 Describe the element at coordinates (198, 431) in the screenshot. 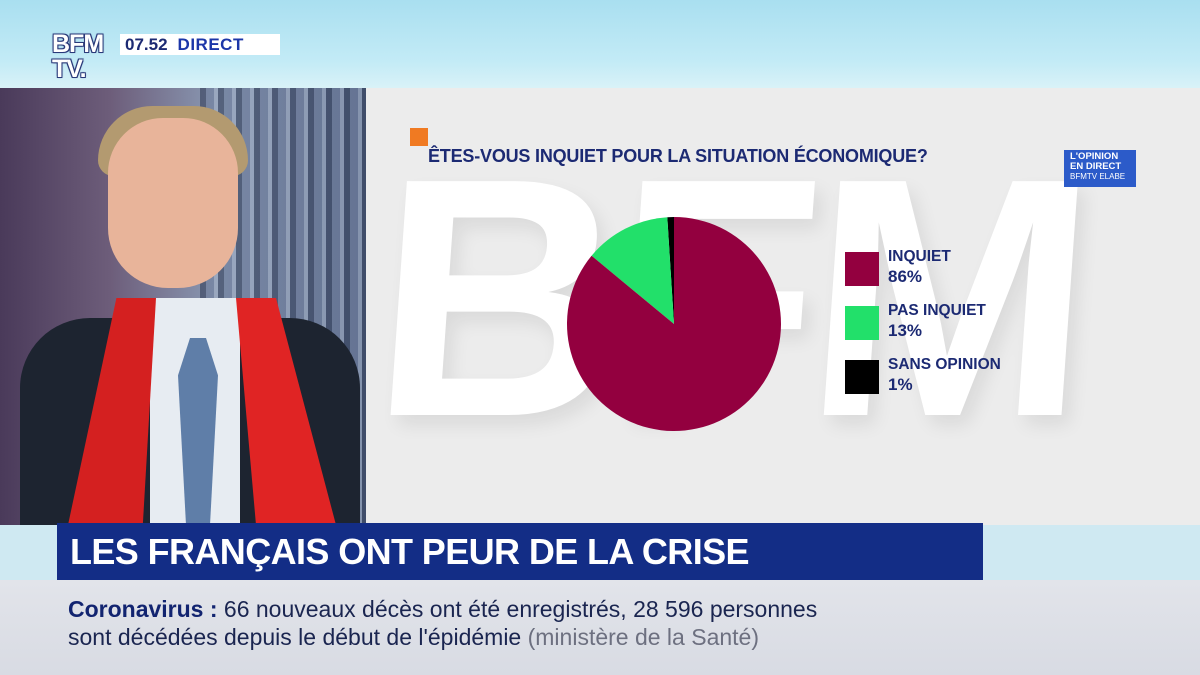

I see `presenter-tie` at that location.